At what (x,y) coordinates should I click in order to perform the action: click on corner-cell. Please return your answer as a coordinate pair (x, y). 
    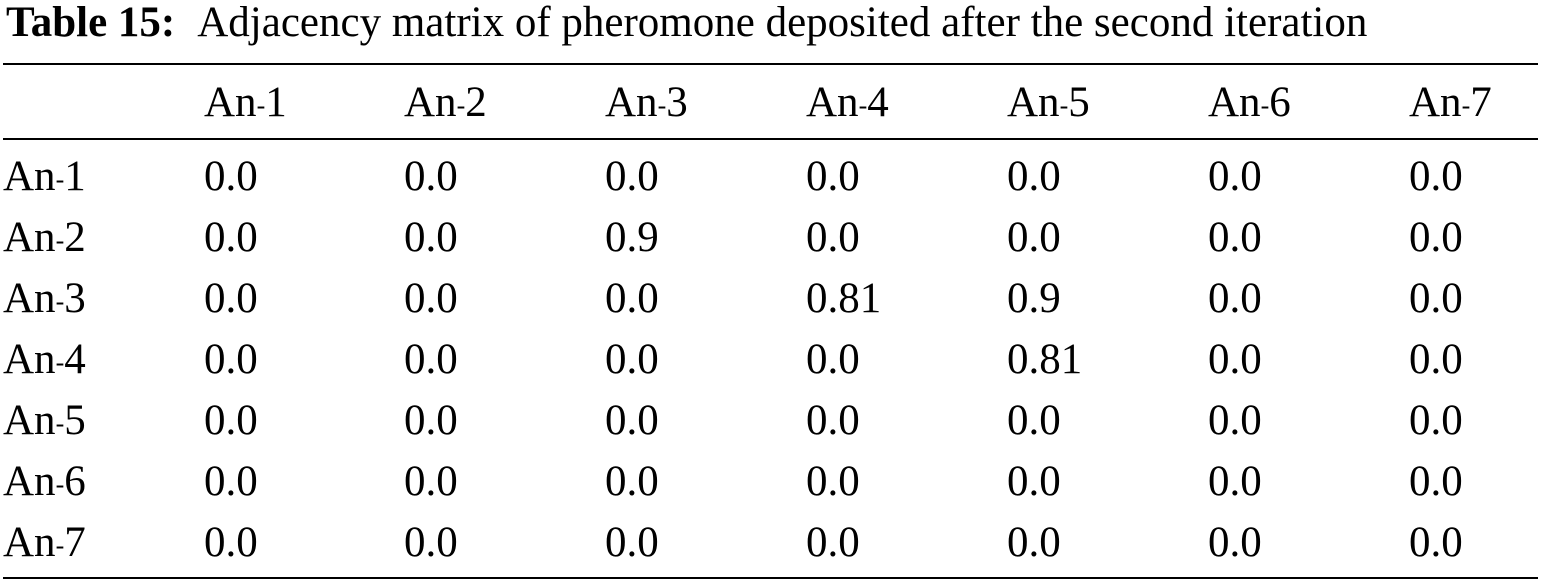
    Looking at the image, I should click on (103, 102).